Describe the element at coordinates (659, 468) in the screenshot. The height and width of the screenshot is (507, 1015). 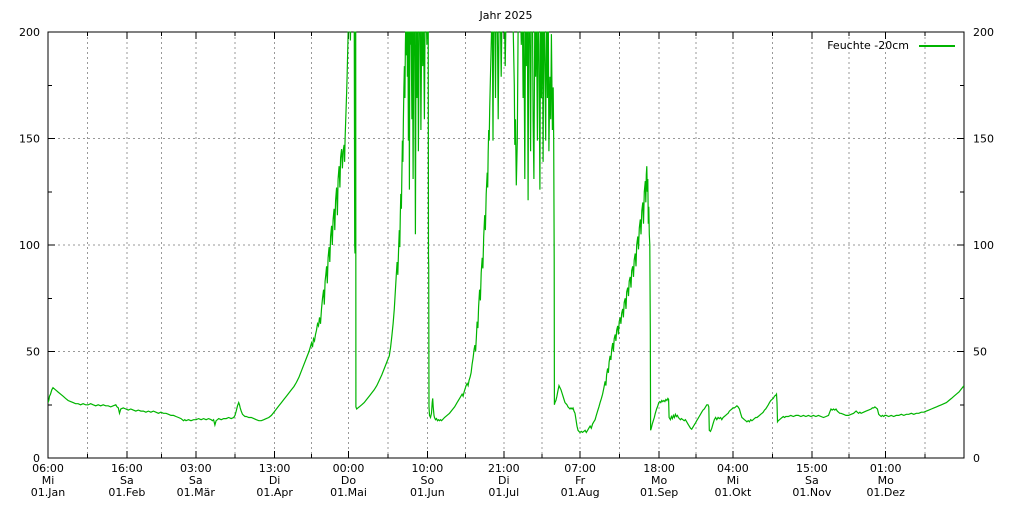
I see `x-tick-label-time: 18:00` at that location.